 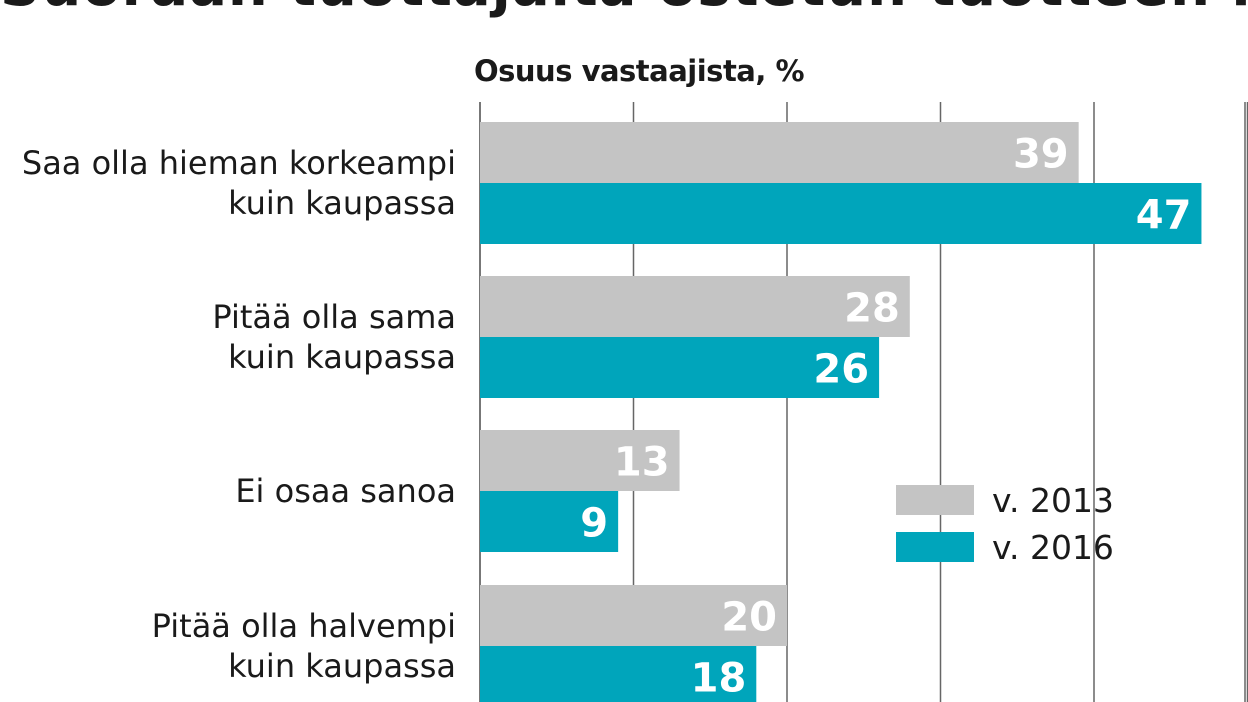 What do you see at coordinates (334, 317) in the screenshot?
I see `category-label: Pitää olla sama` at bounding box center [334, 317].